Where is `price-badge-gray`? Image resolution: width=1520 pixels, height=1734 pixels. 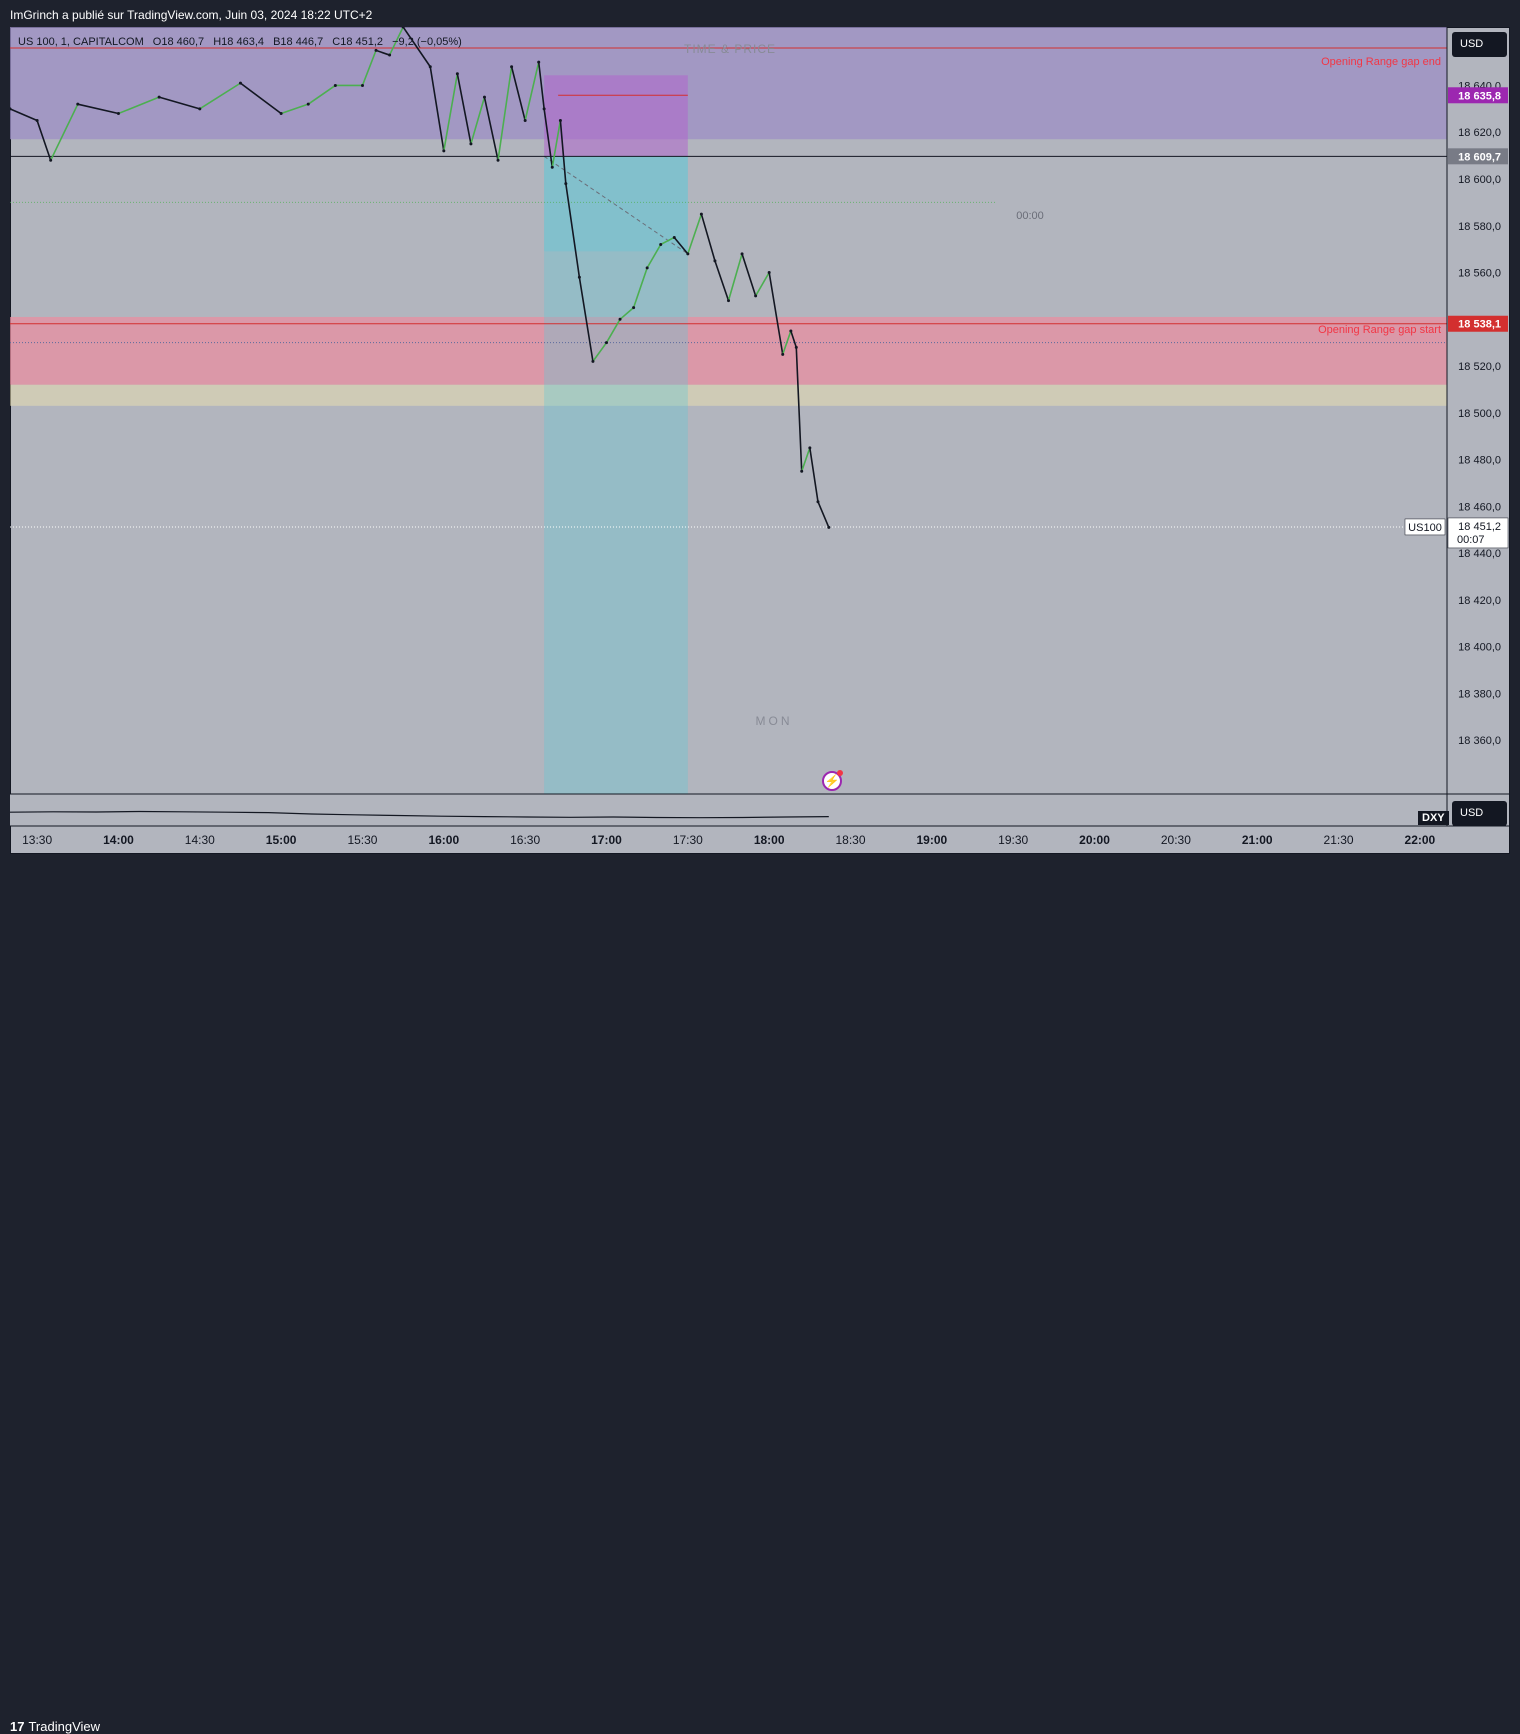
price-badge-gray is located at coordinates (1478, 156).